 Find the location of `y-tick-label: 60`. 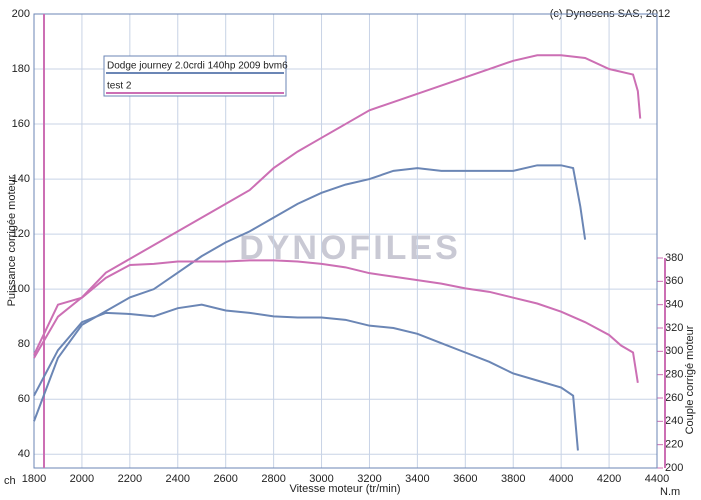

y-tick-label: 60 is located at coordinates (24, 399).